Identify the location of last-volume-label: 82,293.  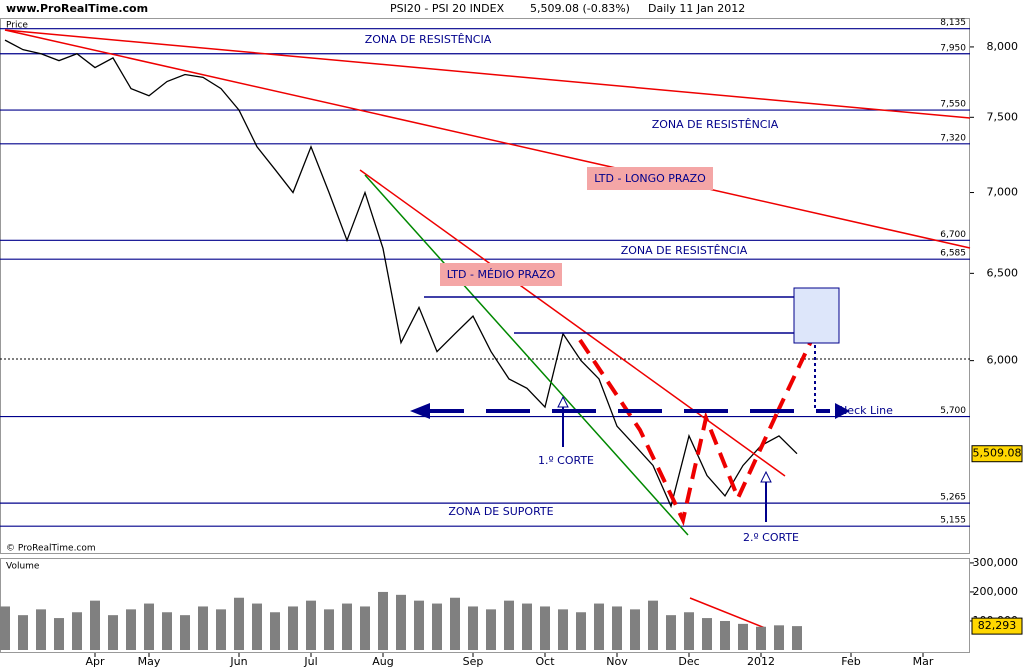
(997, 625).